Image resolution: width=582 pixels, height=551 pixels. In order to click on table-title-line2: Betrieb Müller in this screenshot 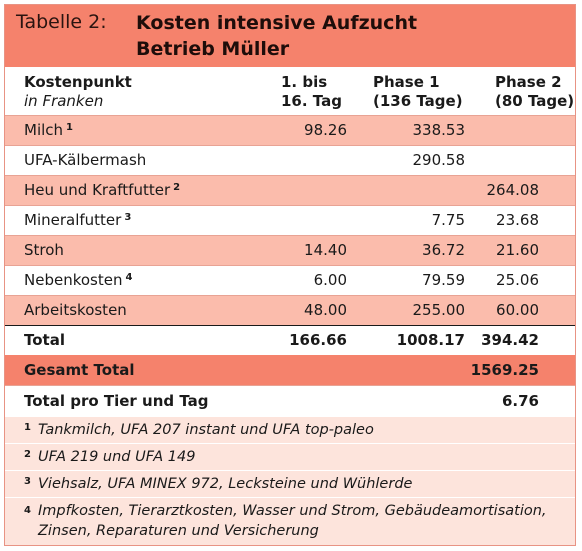, I will do `click(213, 49)`.